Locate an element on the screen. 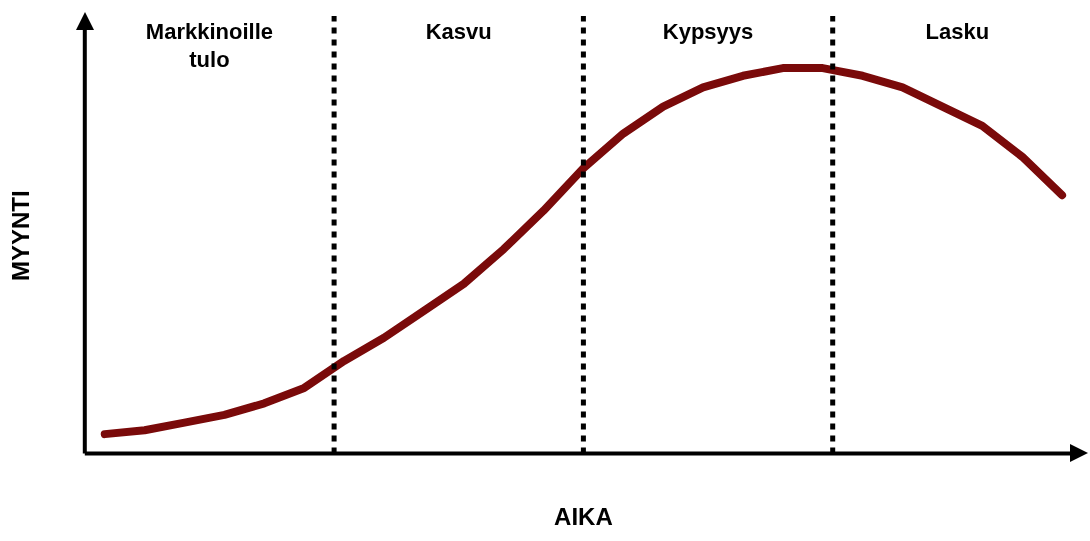 The image size is (1090, 541). y-axis-title: MYYNTI is located at coordinates (21, 236).